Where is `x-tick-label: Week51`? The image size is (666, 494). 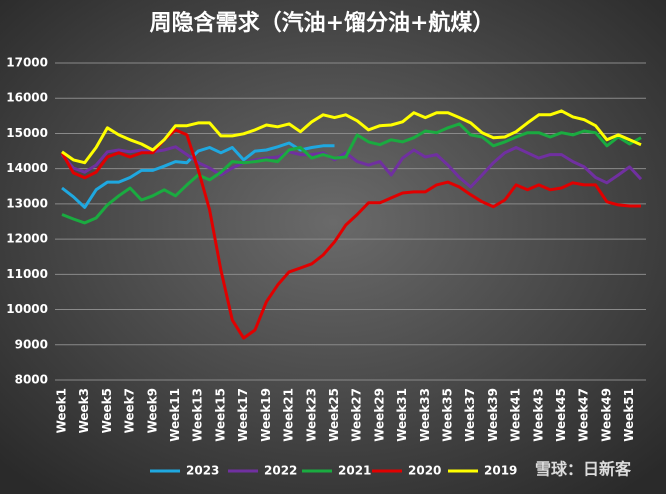 x-tick-label: Week51 is located at coordinates (629, 415).